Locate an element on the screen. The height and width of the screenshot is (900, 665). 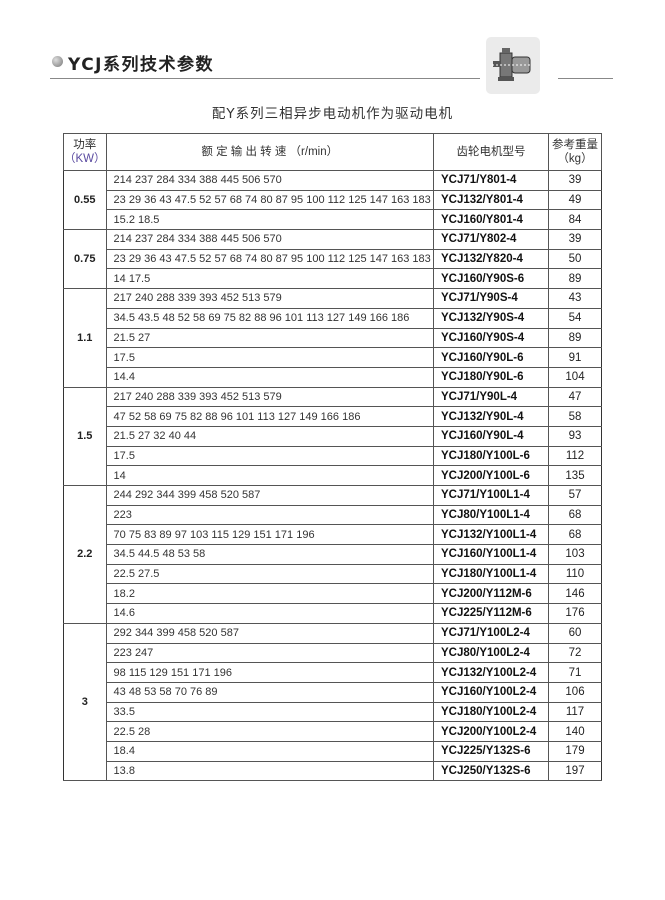
table-row: 17.5 YCJ180/Y100L-6 112 is located at coordinates (333, 456).